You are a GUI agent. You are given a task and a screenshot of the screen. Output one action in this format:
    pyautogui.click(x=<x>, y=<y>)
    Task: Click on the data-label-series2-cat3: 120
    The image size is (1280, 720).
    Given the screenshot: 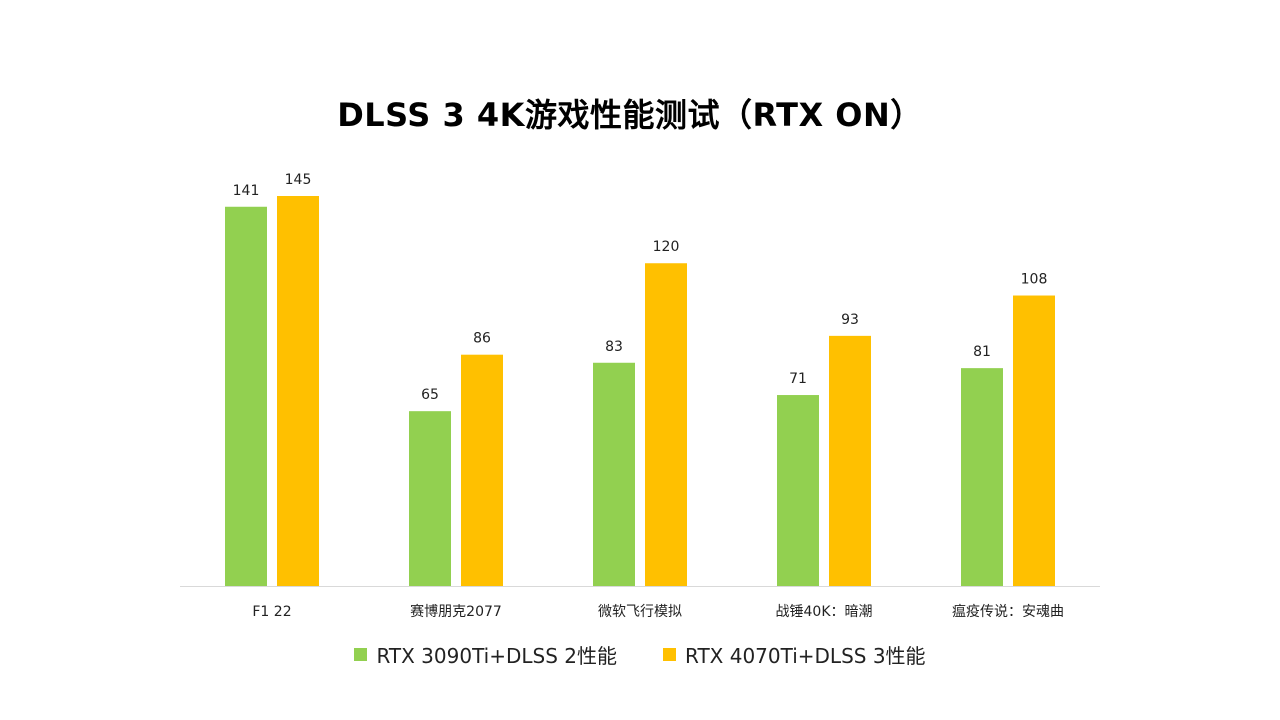 What is the action you would take?
    pyautogui.click(x=666, y=247)
    